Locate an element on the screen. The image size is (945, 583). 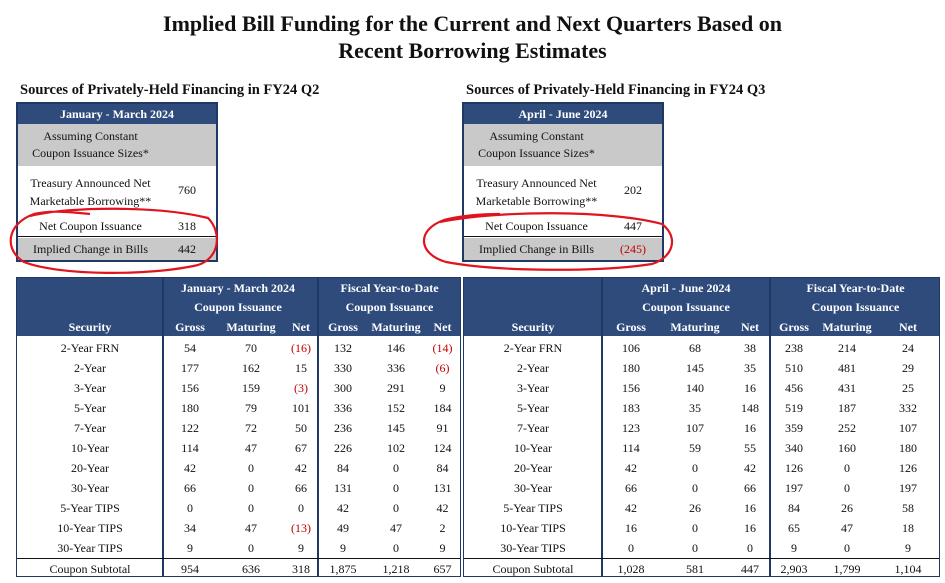
value-cell: 91 is located at coordinates (442, 428).